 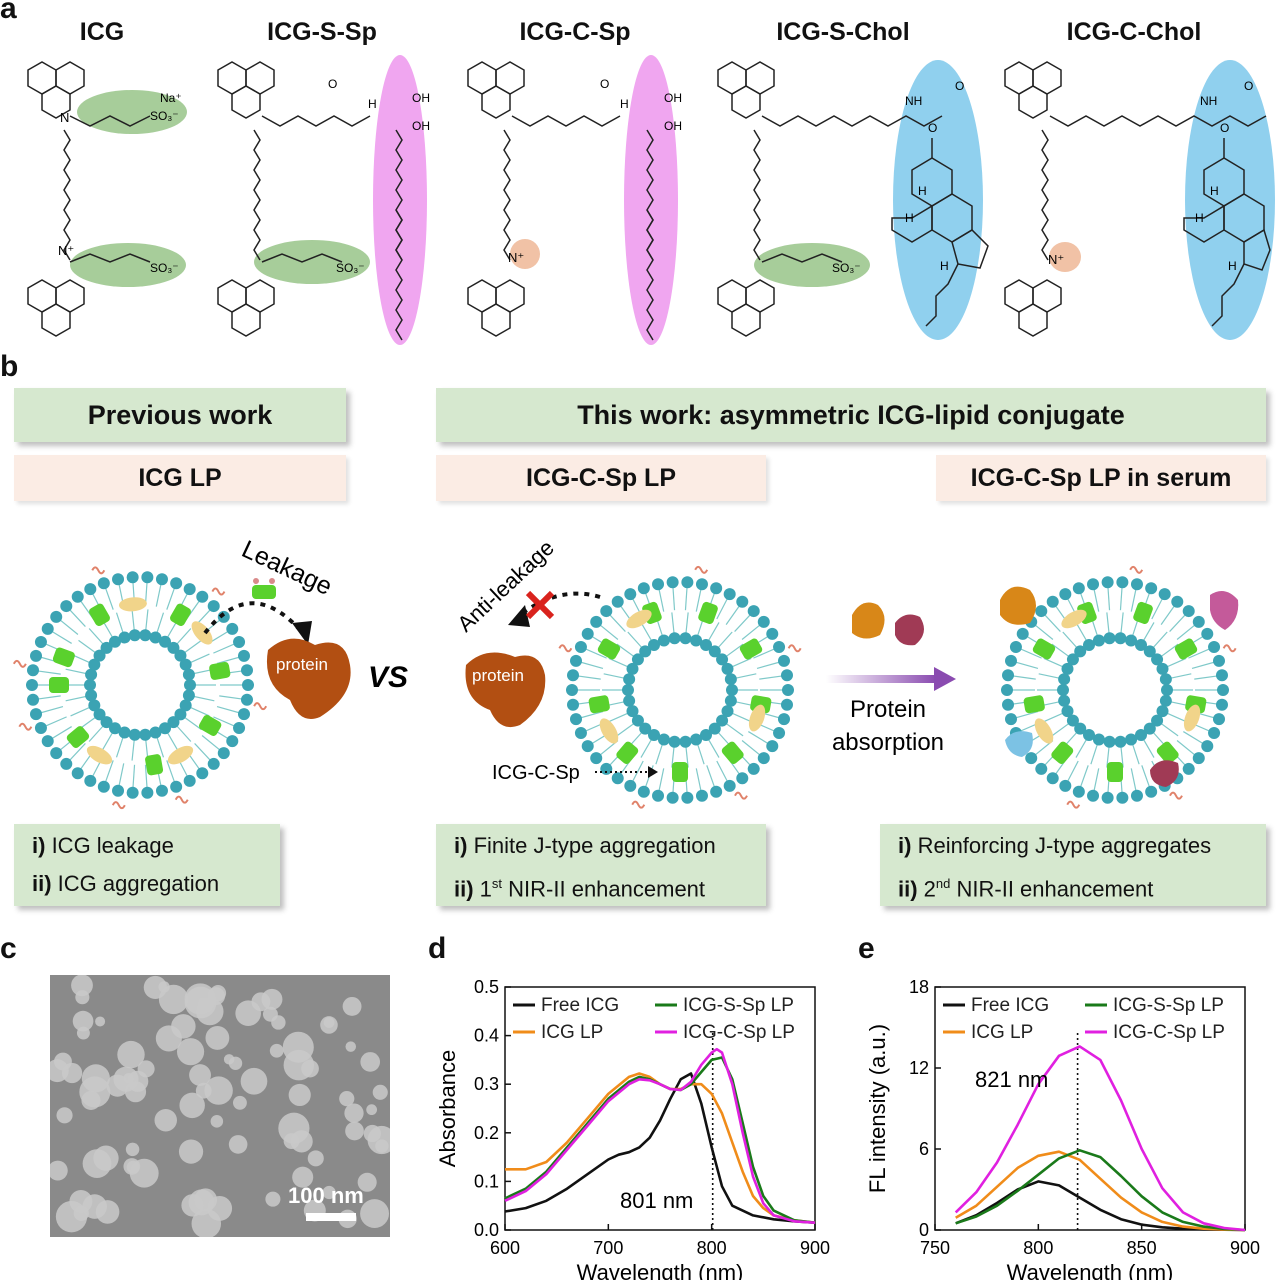 What do you see at coordinates (877, 1108) in the screenshot?
I see `y-axis-label: FL intensity (a.u.)` at bounding box center [877, 1108].